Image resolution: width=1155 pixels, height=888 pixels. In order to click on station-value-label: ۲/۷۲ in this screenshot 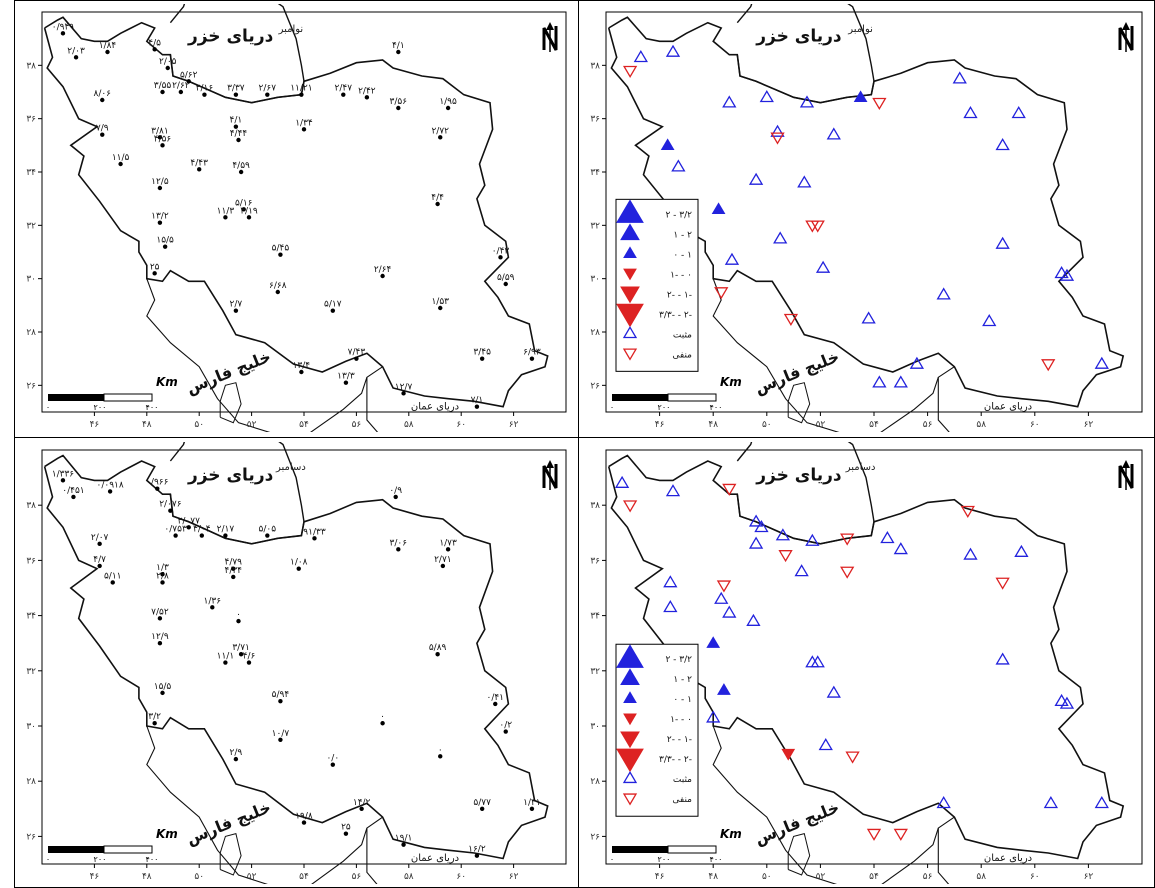, I will do `click(440, 131)`.